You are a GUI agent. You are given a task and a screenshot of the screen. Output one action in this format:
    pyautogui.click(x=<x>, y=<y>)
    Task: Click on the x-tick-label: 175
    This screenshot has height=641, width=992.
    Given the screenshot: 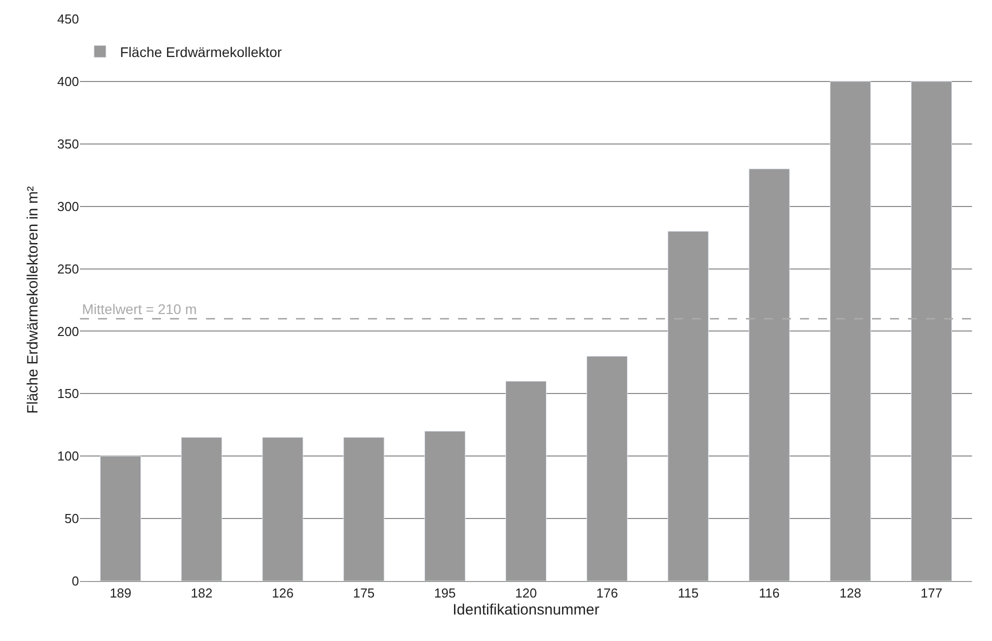 What is the action you would take?
    pyautogui.click(x=363, y=593)
    